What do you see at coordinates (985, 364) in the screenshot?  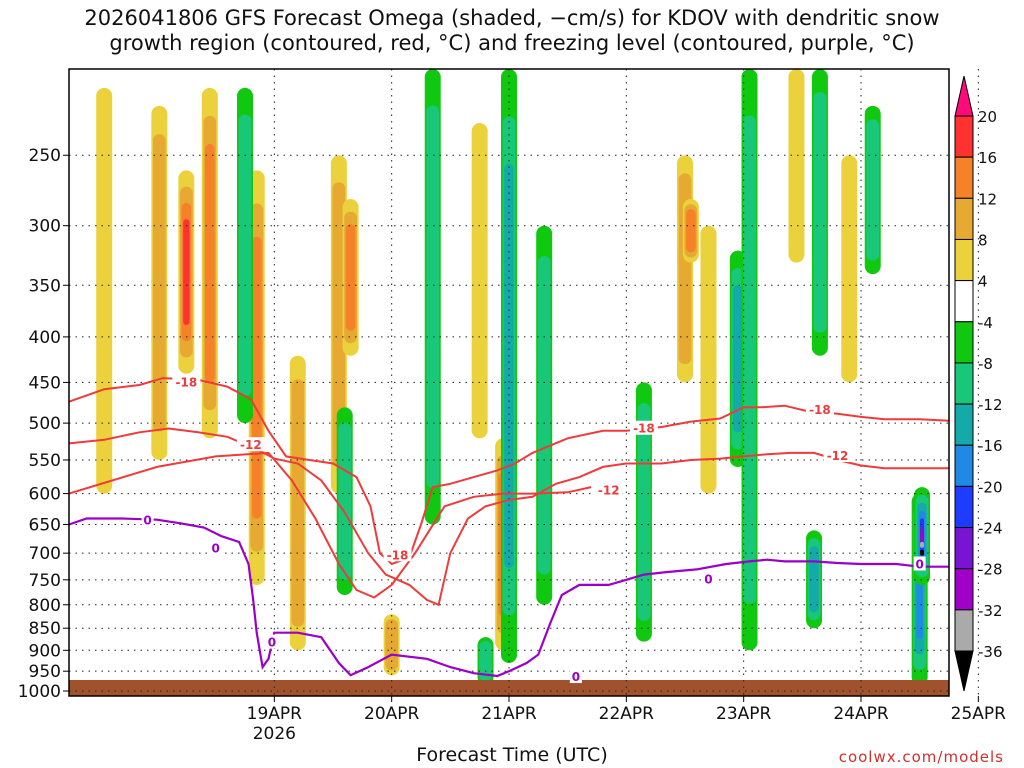 I see `colorbar-tick-label: -8` at bounding box center [985, 364].